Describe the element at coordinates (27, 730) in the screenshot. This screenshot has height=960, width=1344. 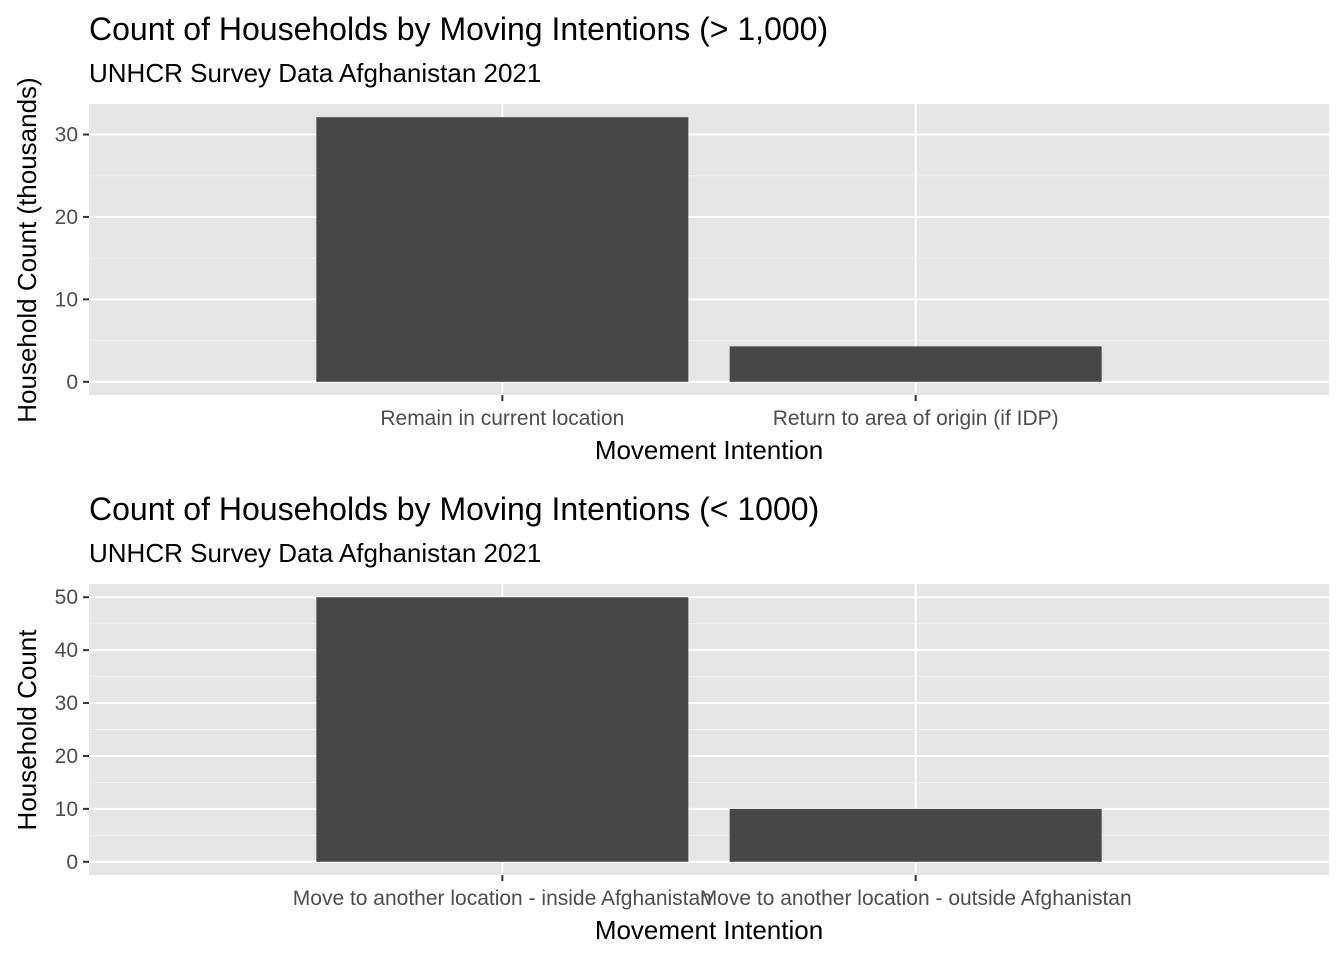
I see `chart-2-y-axis-title: Household Count` at that location.